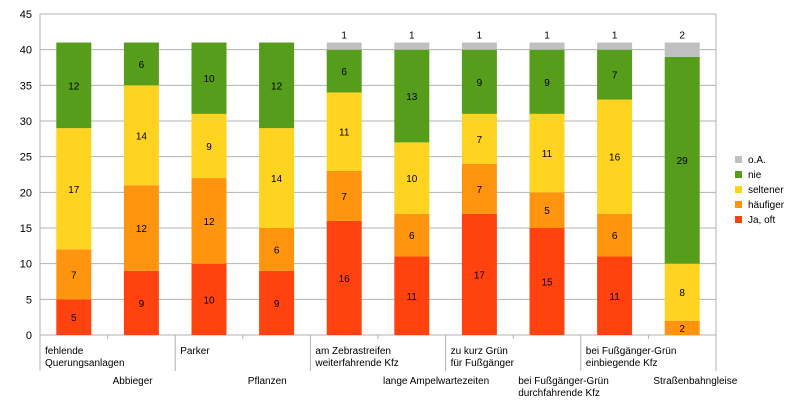 This screenshot has width=793, height=403. I want to click on data-label-0-2: 17, so click(74, 190).